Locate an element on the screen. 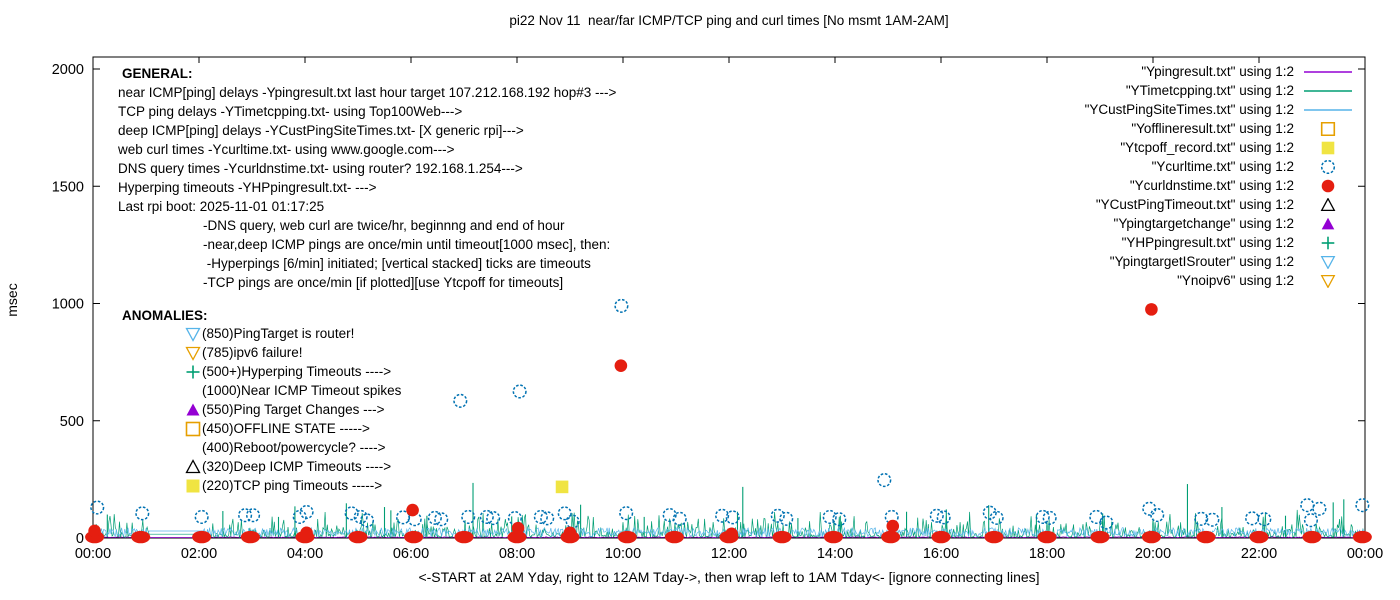 This screenshot has height=600, width=1400. anomaly-item: (785)ipv6 failure! is located at coordinates (244, 352).